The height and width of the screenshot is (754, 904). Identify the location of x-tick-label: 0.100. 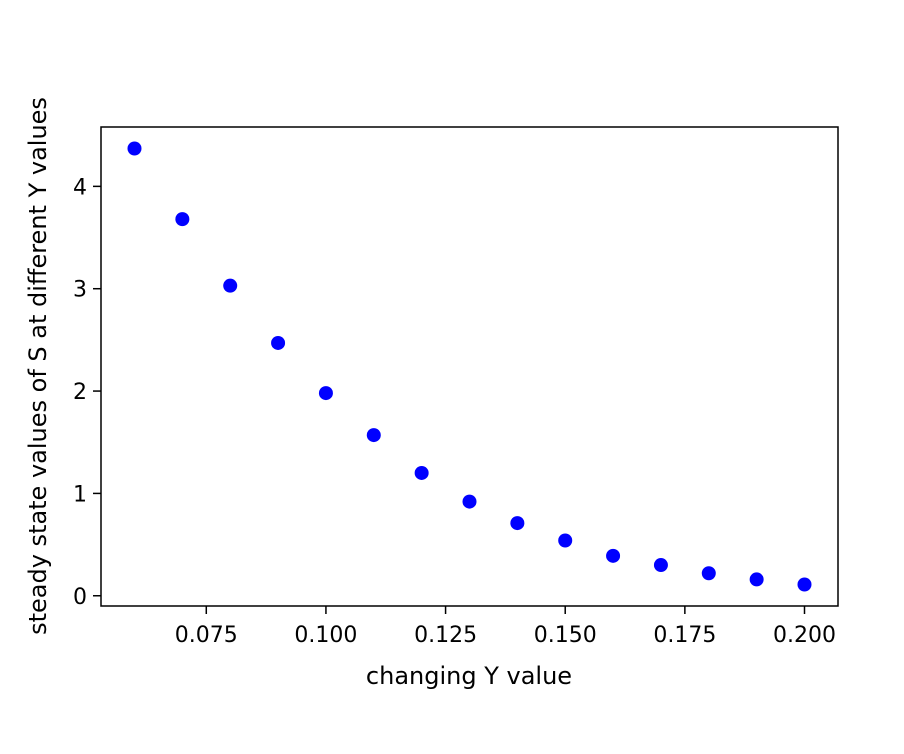
(325, 635).